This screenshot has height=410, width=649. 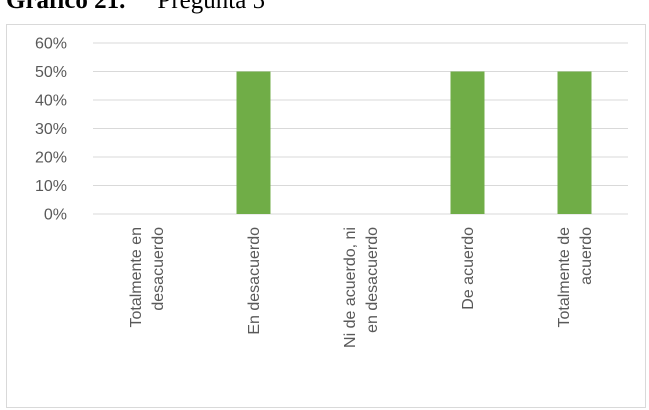 I want to click on x-tick-label-line: desacuerdo, so click(x=158, y=269).